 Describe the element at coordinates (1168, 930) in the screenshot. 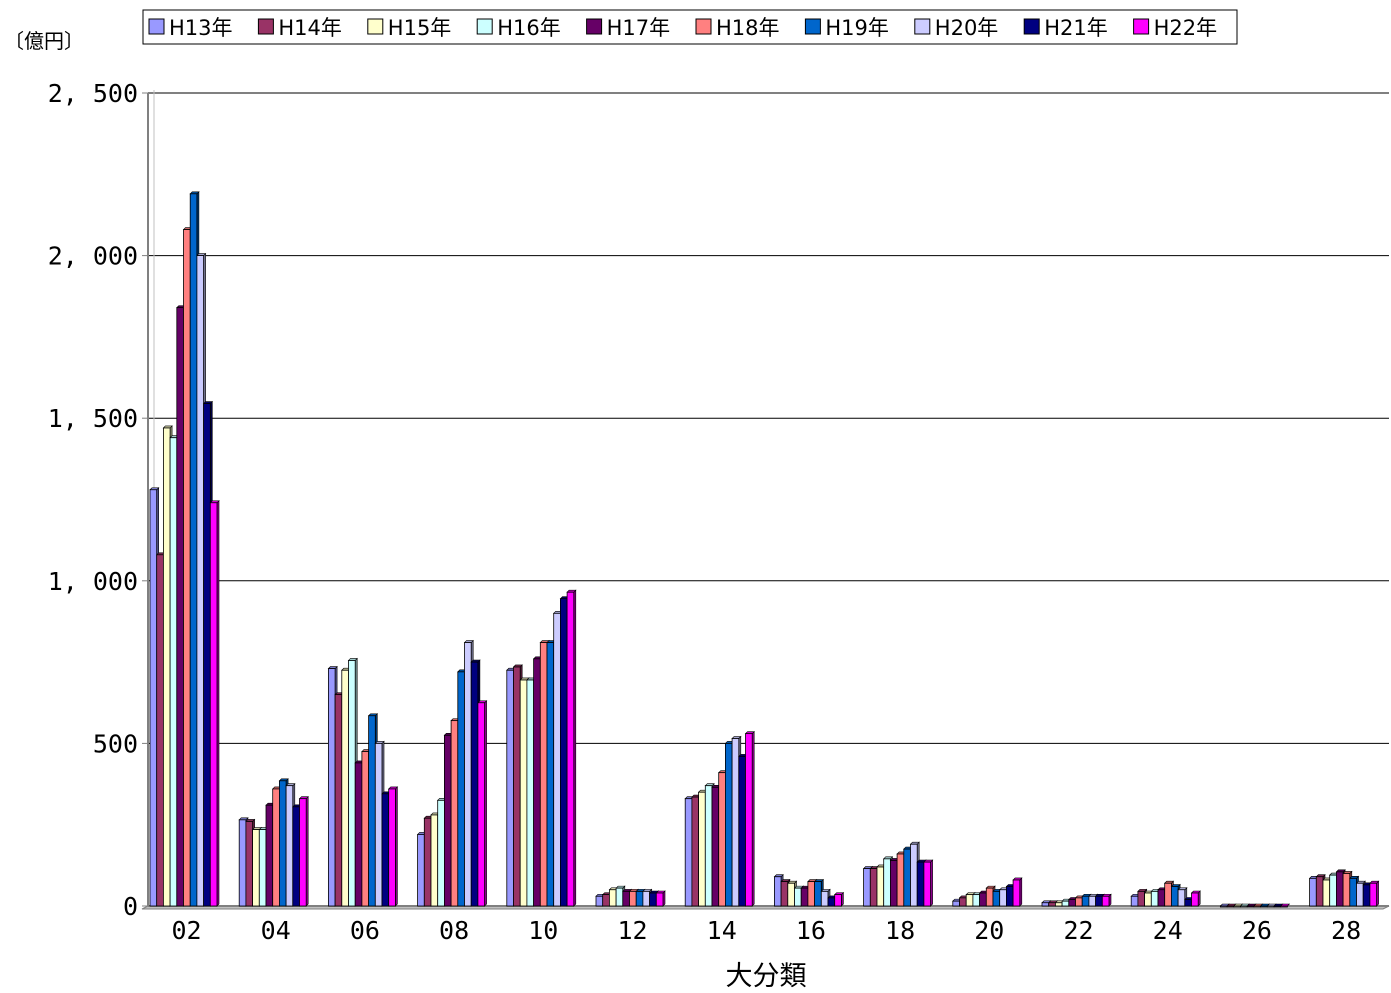

I see `x-tick-label: 24` at that location.